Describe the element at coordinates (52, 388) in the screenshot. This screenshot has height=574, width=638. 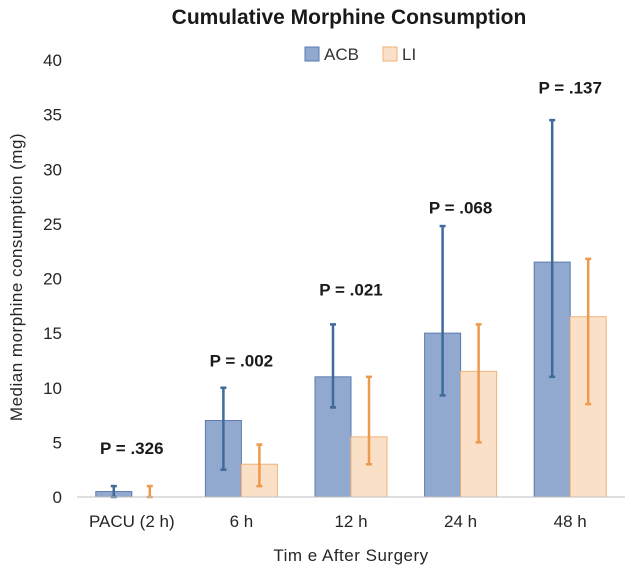
I see `y-tick-label: 10` at that location.